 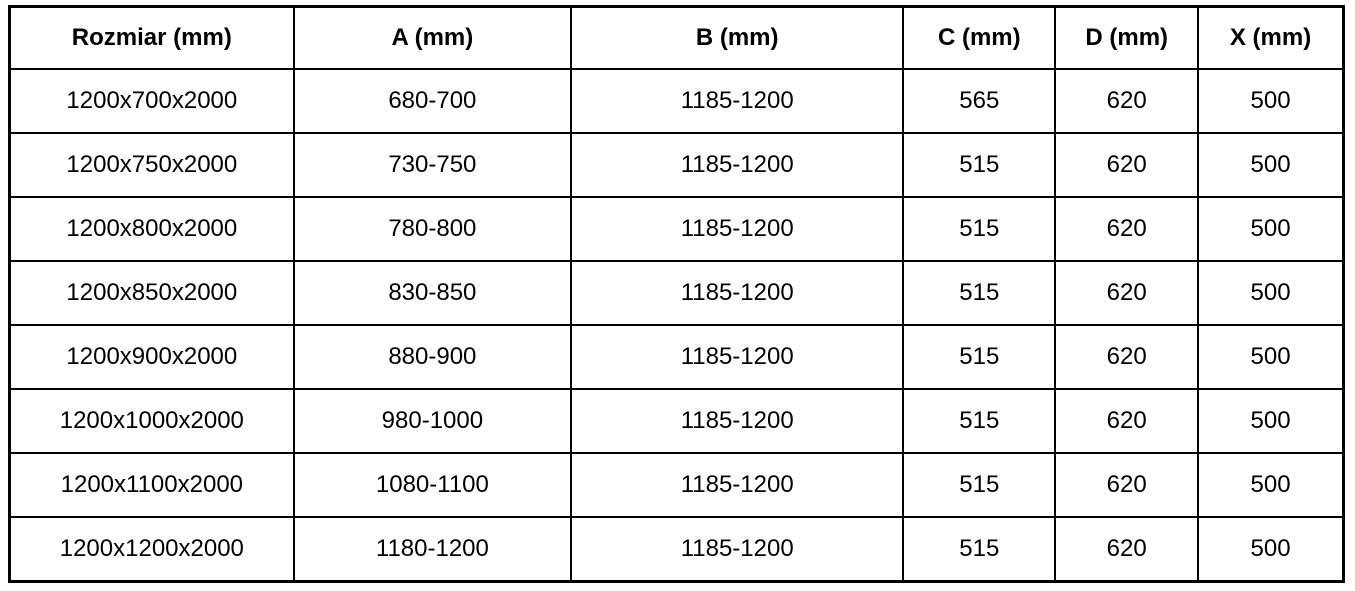 I want to click on table-cell: 1080-1100, so click(x=432, y=485).